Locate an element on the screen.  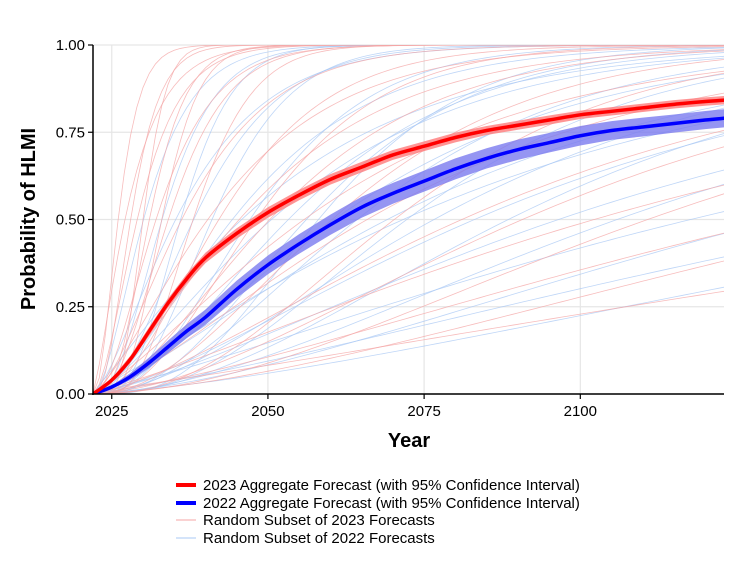
y-axis-ticks: 0.00 0.25 0.50 0.75 1.00 is located at coordinates (74, 220).